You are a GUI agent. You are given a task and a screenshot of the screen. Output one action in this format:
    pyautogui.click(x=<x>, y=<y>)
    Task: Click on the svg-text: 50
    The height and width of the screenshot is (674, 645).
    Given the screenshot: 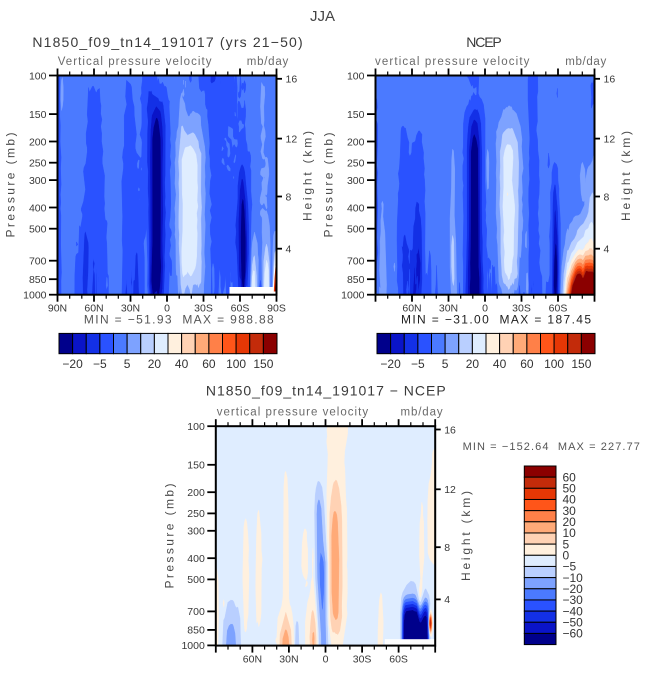 What is the action you would take?
    pyautogui.click(x=570, y=489)
    